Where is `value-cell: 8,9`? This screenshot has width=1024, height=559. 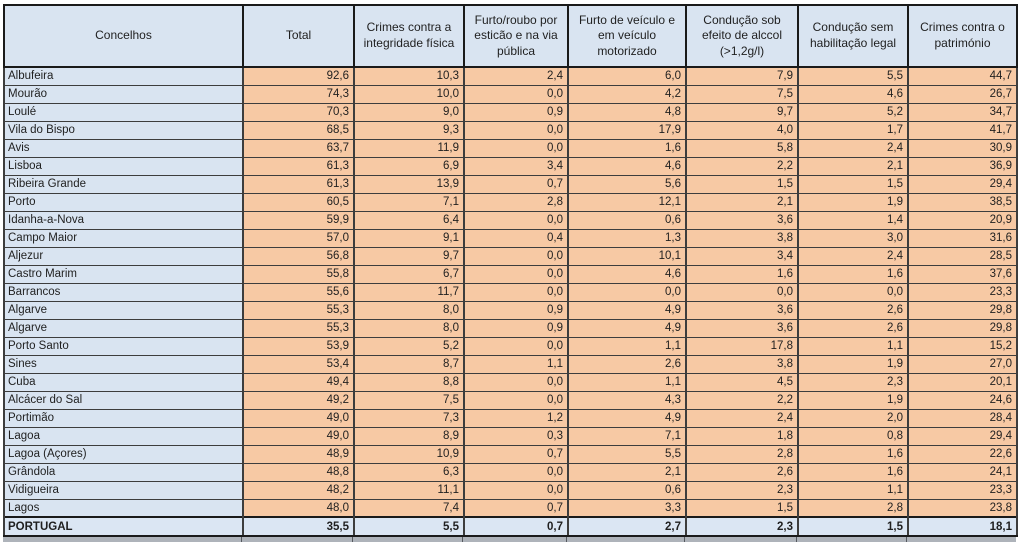
value-cell: 8,9 is located at coordinates (409, 436).